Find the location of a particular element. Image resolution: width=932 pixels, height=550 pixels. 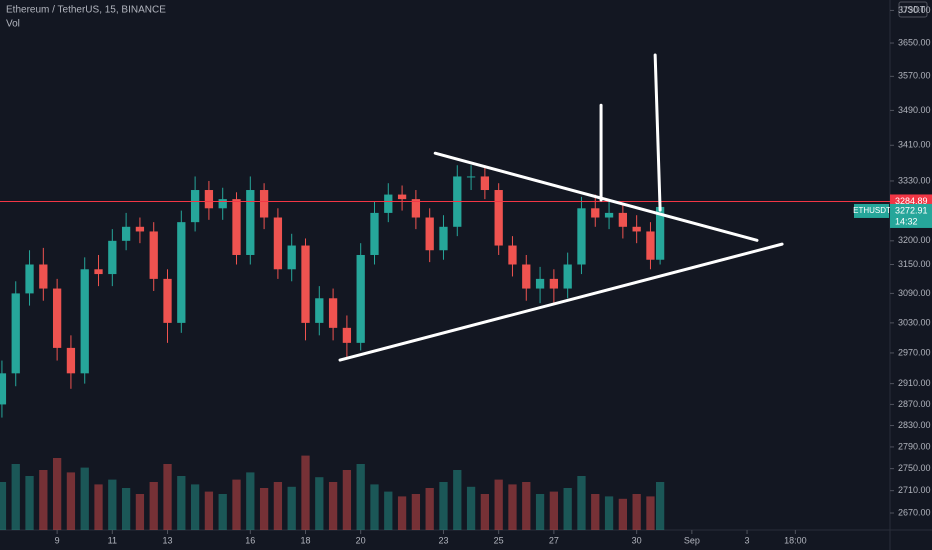

x-tick-label: 11 is located at coordinates (112, 540).